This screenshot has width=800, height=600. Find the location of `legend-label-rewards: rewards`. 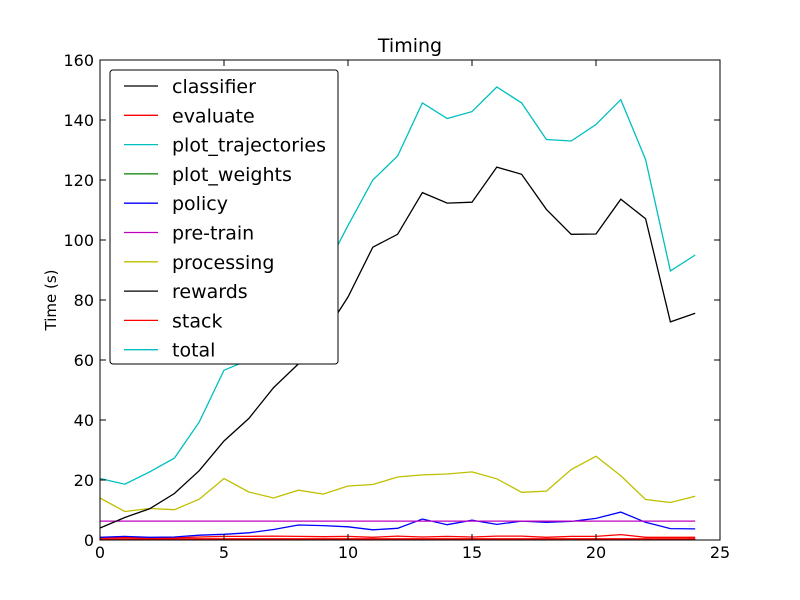

legend-label-rewards: rewards is located at coordinates (210, 292).